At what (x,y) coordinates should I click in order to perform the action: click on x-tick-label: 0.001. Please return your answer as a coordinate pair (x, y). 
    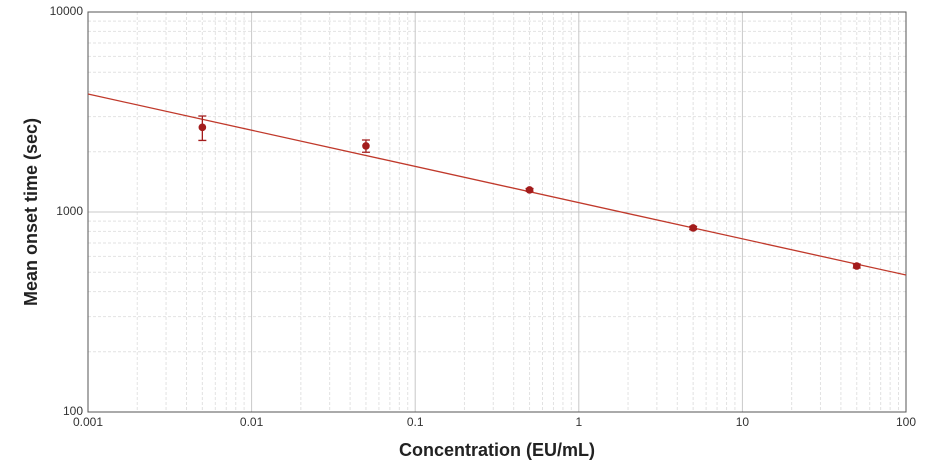
    Looking at the image, I should click on (88, 422).